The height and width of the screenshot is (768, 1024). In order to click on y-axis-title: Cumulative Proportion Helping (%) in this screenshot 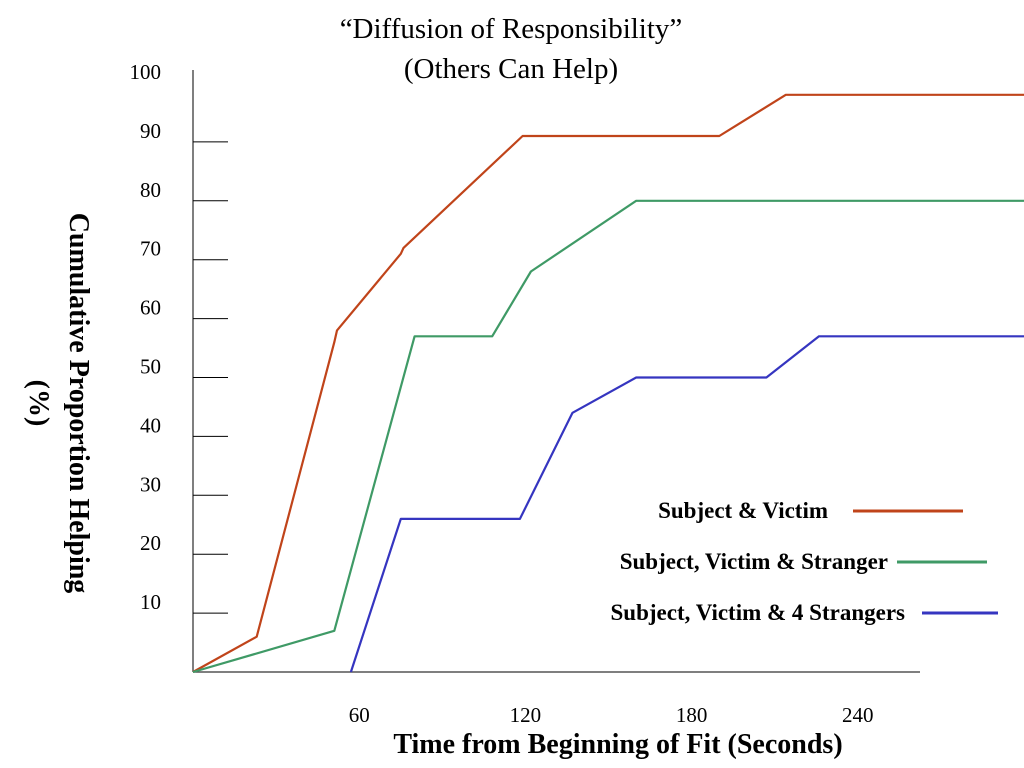, I will do `click(58, 403)`.